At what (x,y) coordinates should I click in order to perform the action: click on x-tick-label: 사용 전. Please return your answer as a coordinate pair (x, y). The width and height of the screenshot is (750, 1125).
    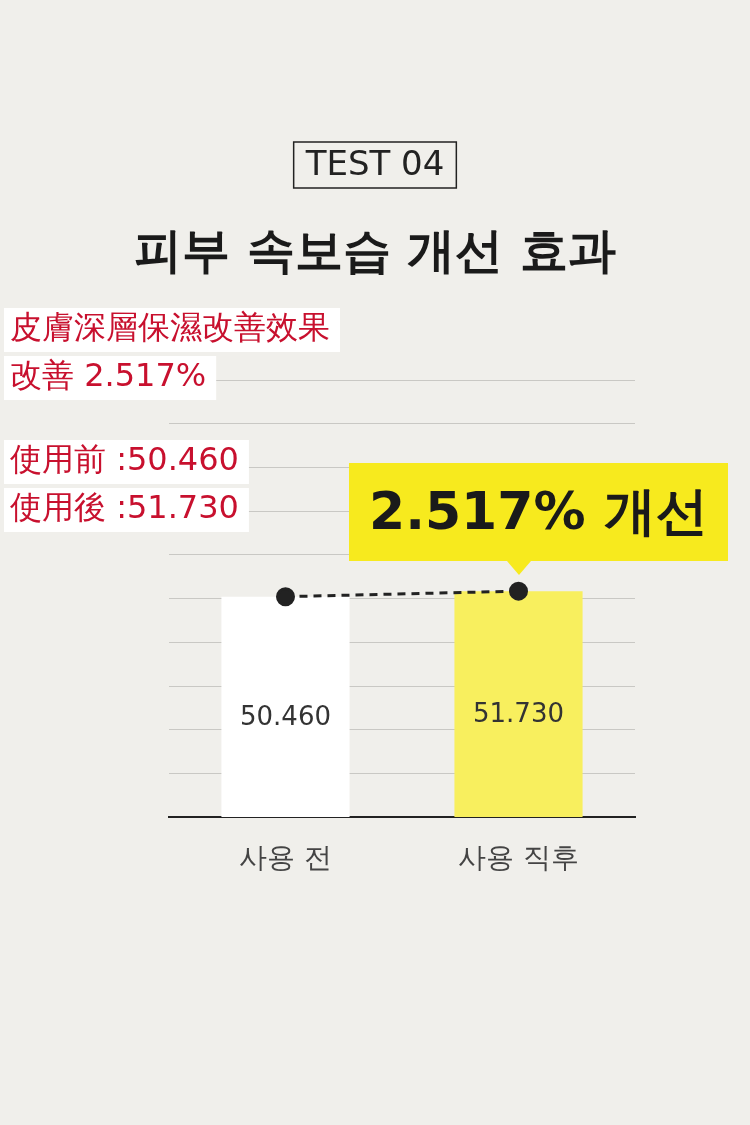
    Looking at the image, I should click on (285, 858).